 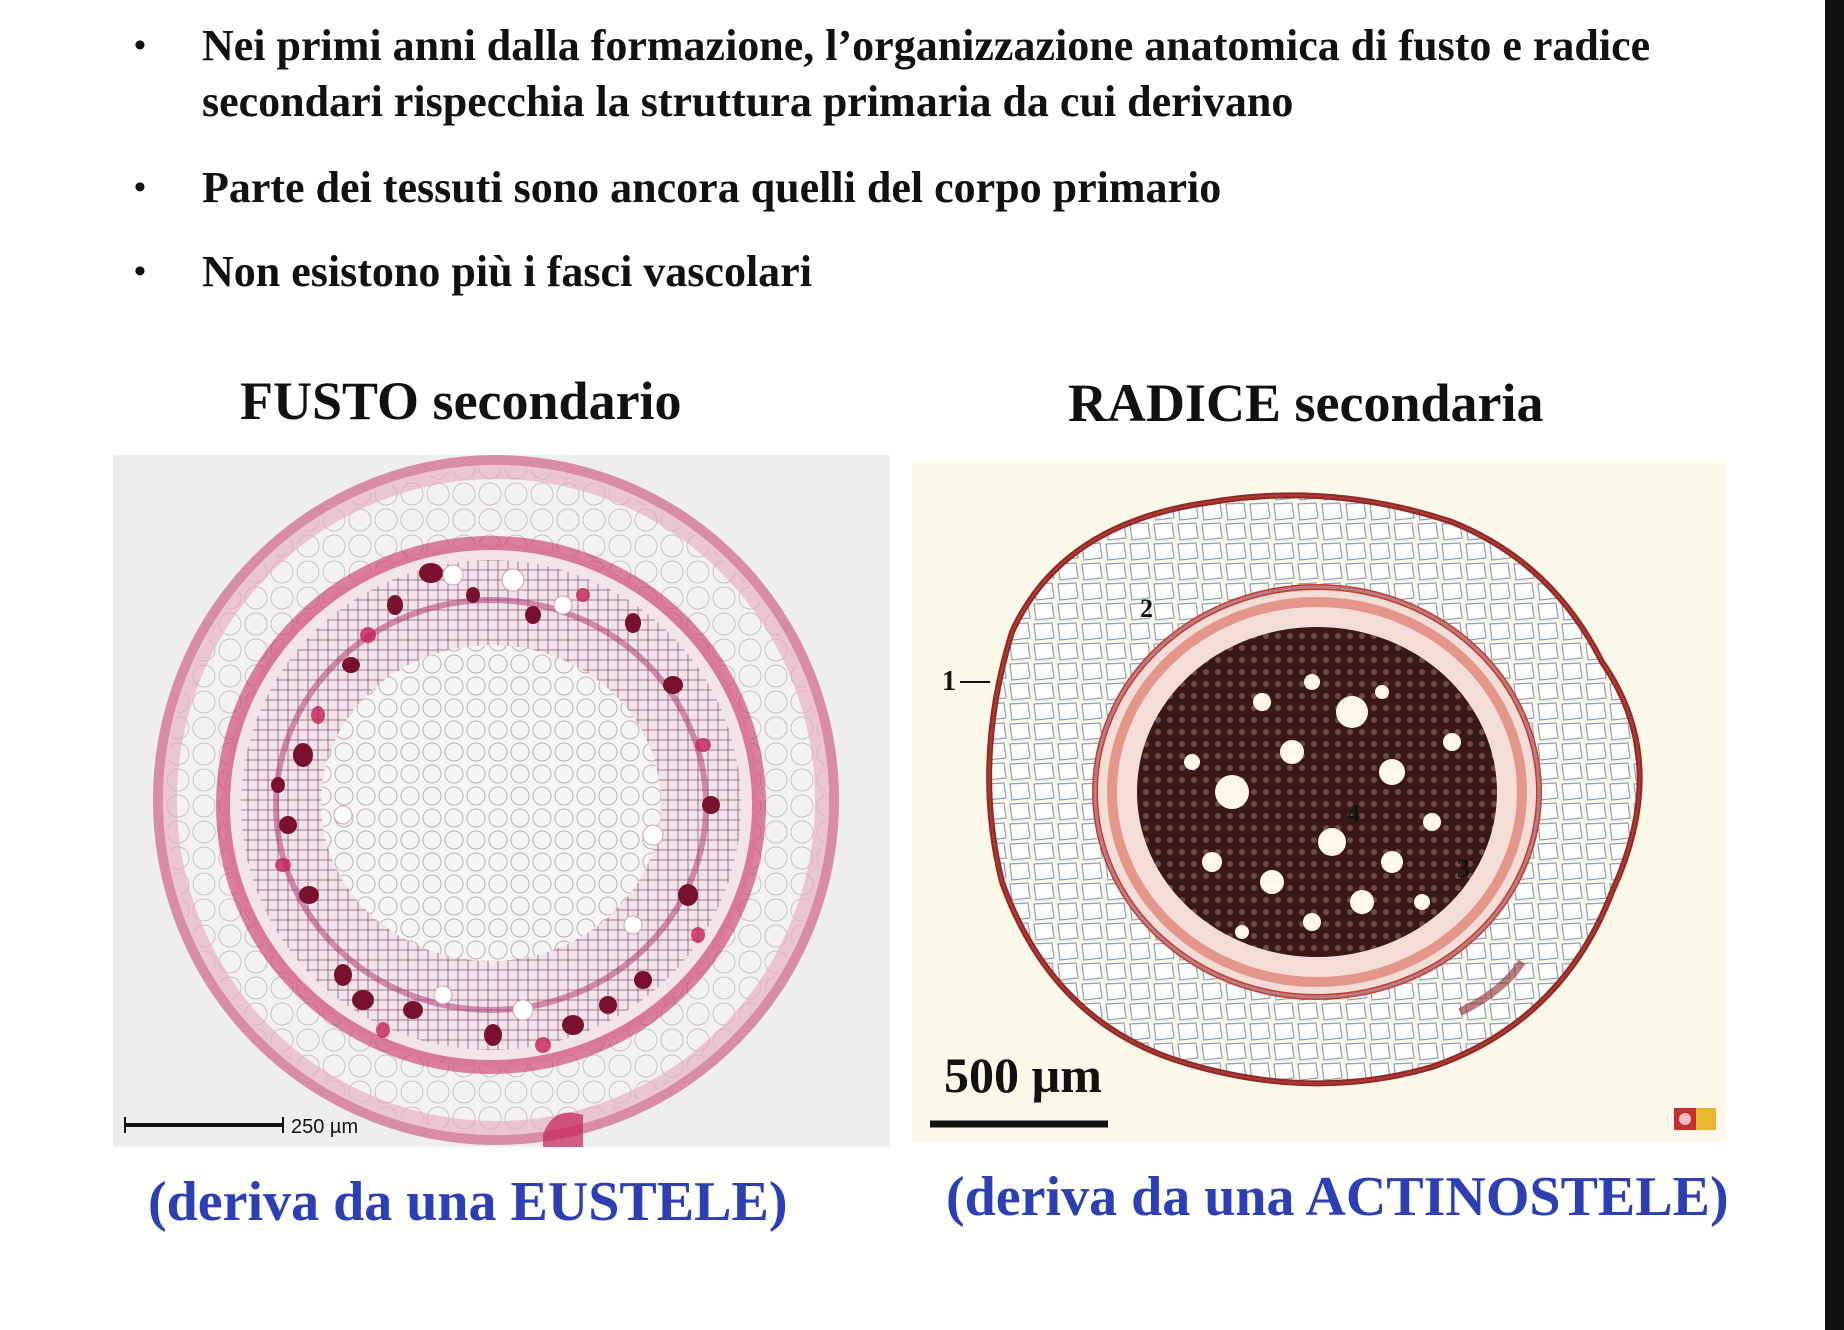 I want to click on marker-4: 4, so click(x=1353, y=813).